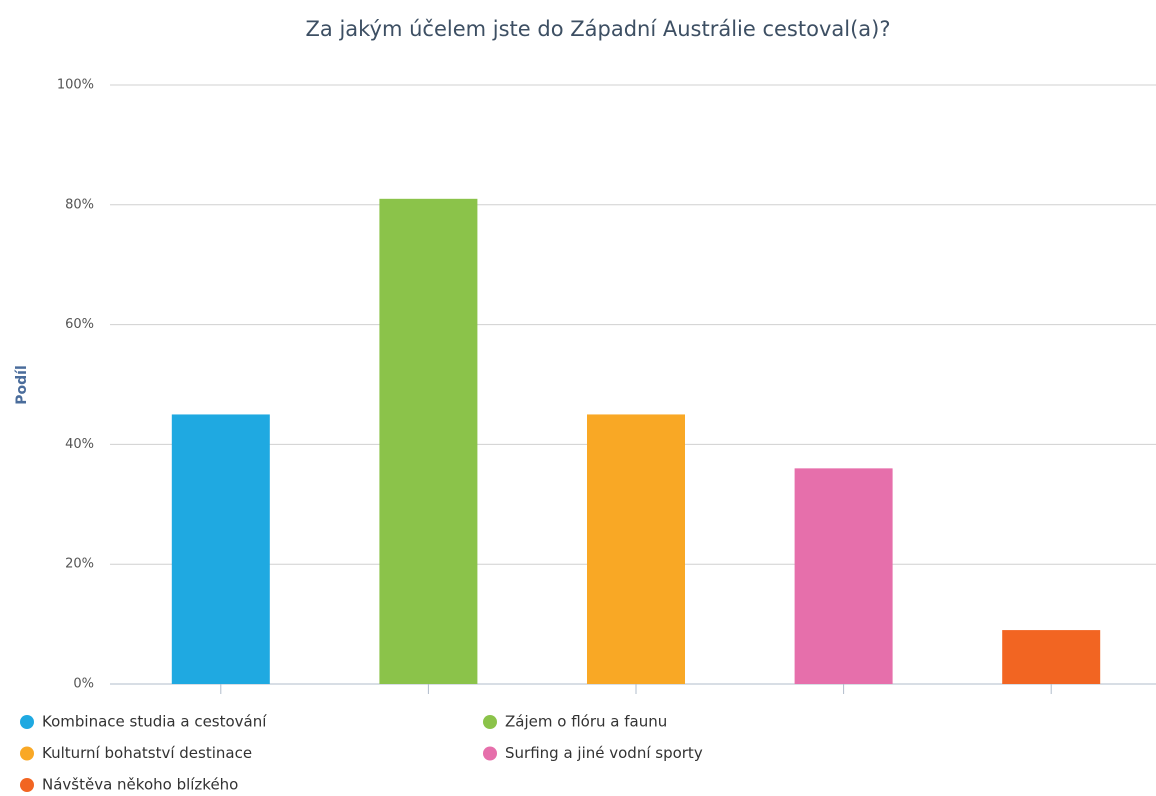 The image size is (1156, 796). Describe the element at coordinates (604, 753) in the screenshot. I see `legend-label: Surfing a jiné vodní sporty` at that location.